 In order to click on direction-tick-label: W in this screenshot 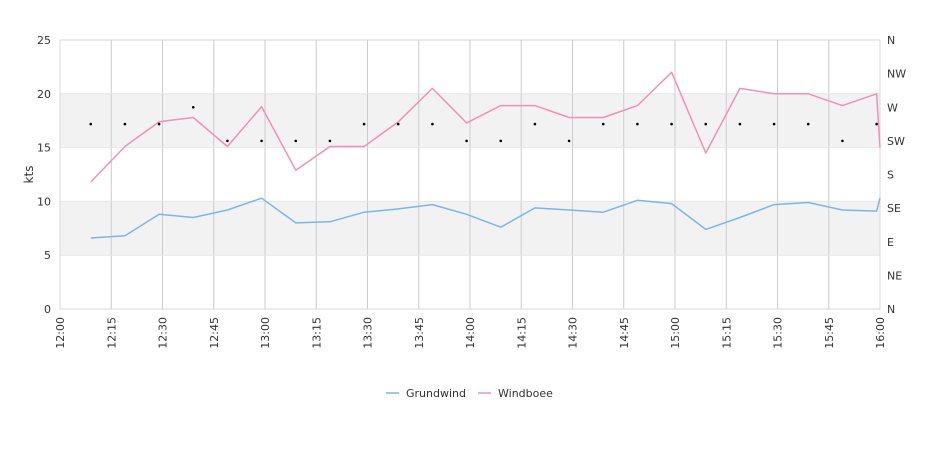, I will do `click(892, 107)`.